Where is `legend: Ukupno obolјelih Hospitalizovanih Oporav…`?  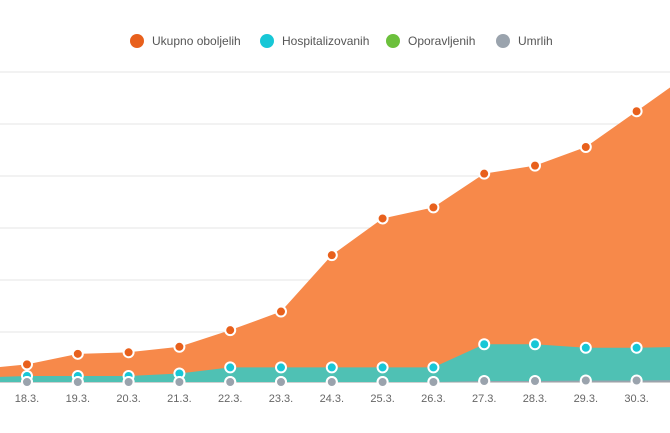 legend: Ukupno obolјelih Hospitalizovanih Oporav… is located at coordinates (335, 45).